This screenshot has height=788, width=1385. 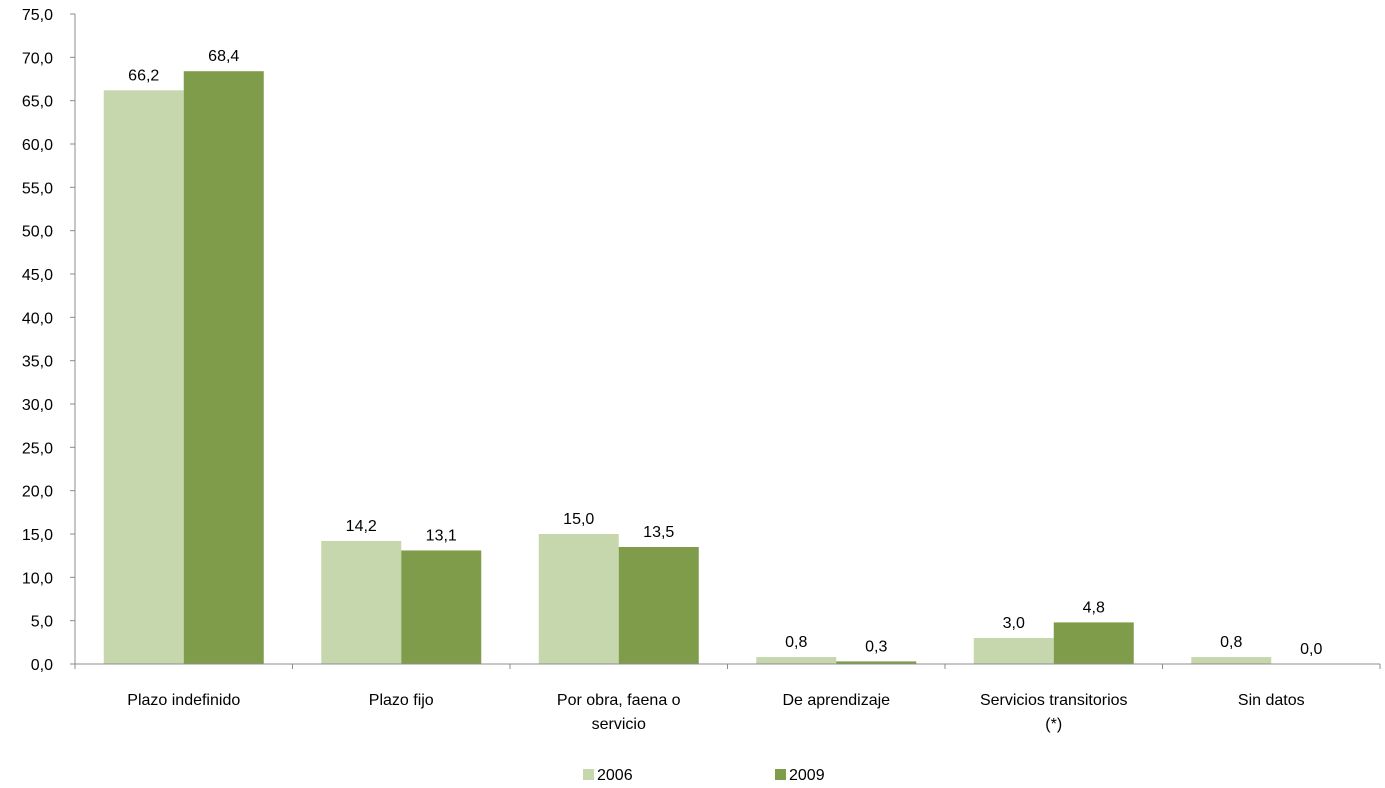 I want to click on data-label: 13,1, so click(x=441, y=535).